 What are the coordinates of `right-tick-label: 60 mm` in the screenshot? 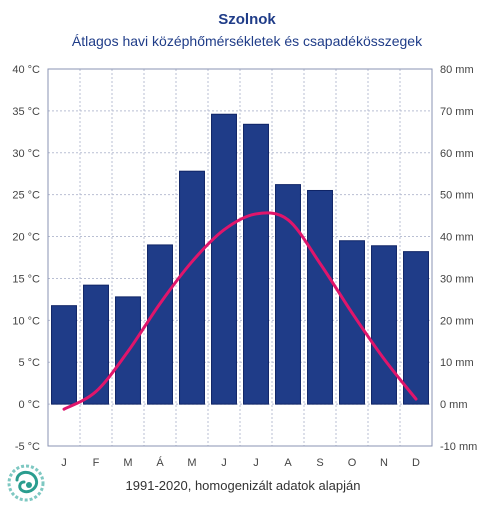 It's located at (457, 154).